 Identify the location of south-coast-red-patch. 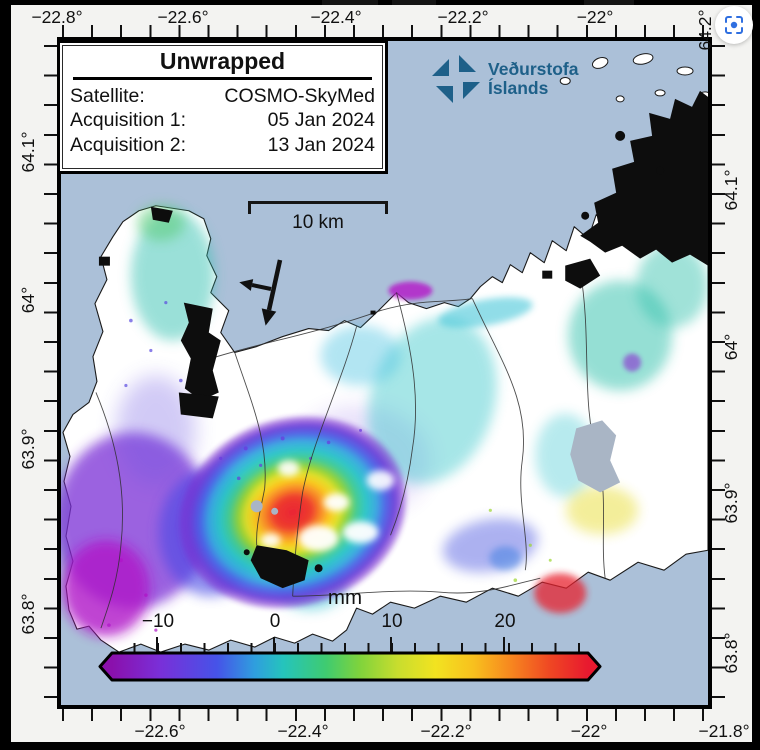
(560, 593).